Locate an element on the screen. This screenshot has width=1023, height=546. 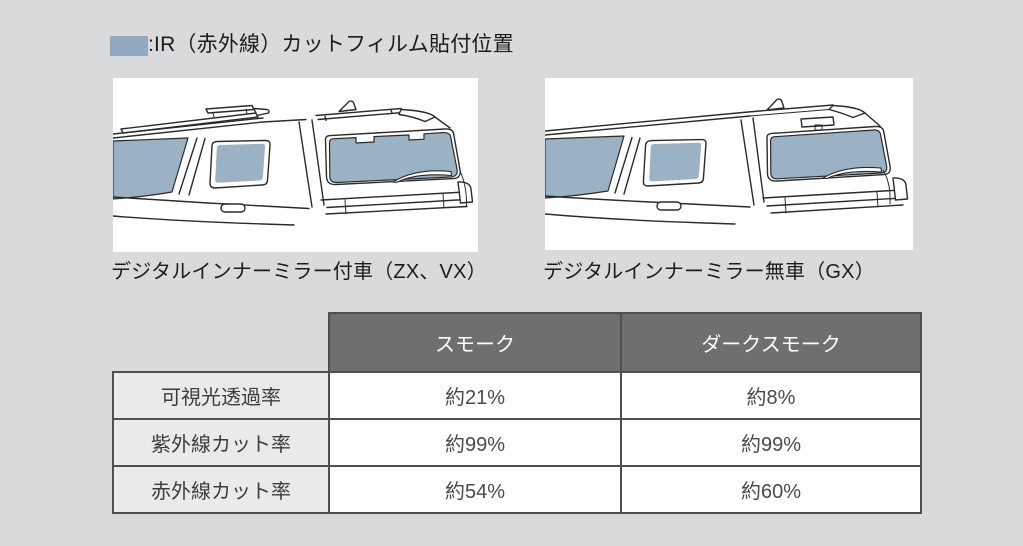
ir-film-legend-label: :IR（赤外線）カットフィルム貼付位置 is located at coordinates (331, 44).